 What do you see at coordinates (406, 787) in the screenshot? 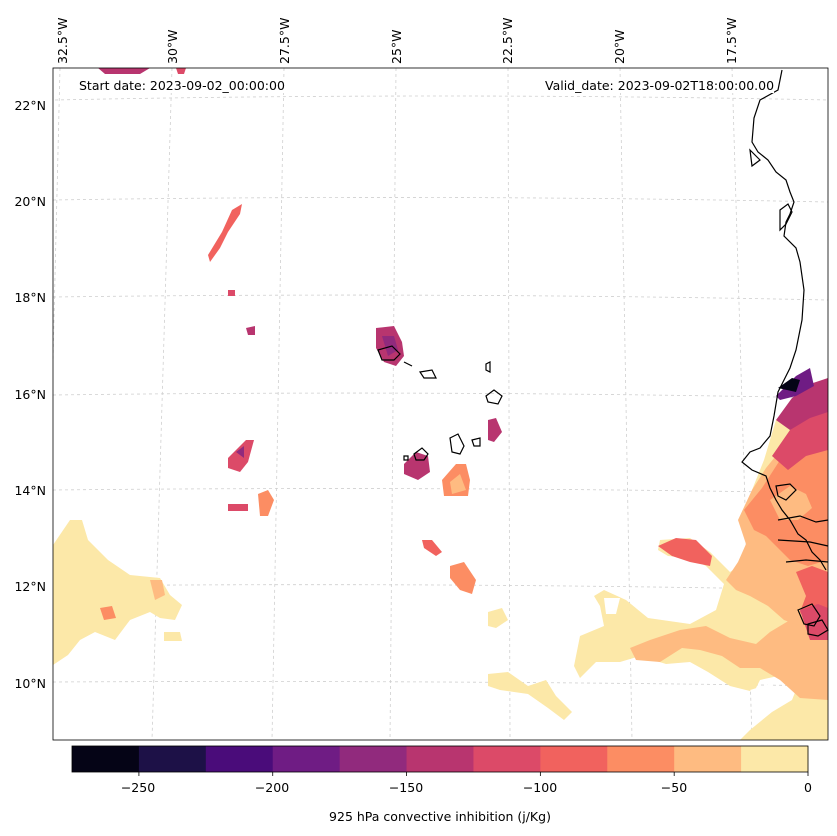
I see `colorbar-tick-label: −150` at bounding box center [406, 787].